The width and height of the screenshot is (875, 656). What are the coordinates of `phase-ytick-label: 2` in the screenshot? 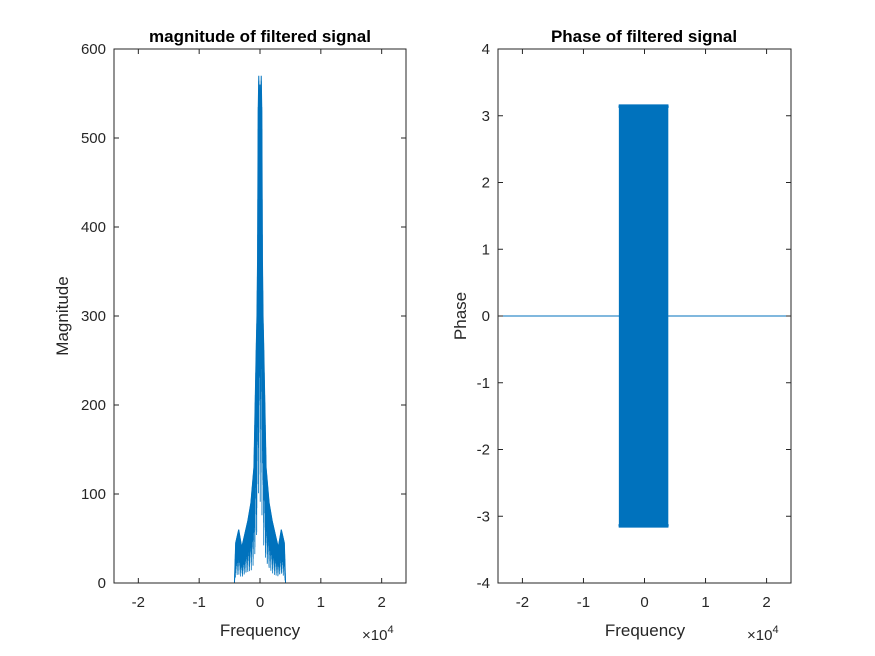 It's located at (486, 183).